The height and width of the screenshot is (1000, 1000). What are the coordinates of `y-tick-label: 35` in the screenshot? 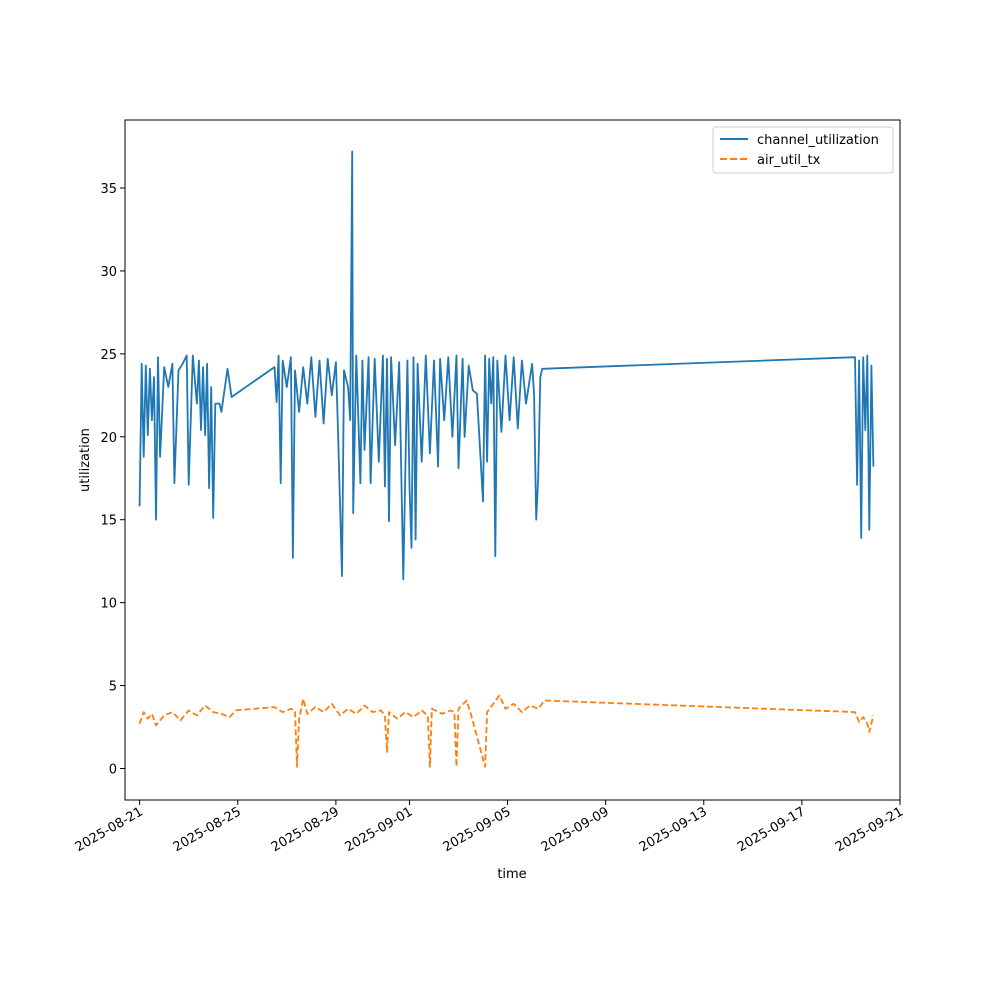 It's located at (108, 189).